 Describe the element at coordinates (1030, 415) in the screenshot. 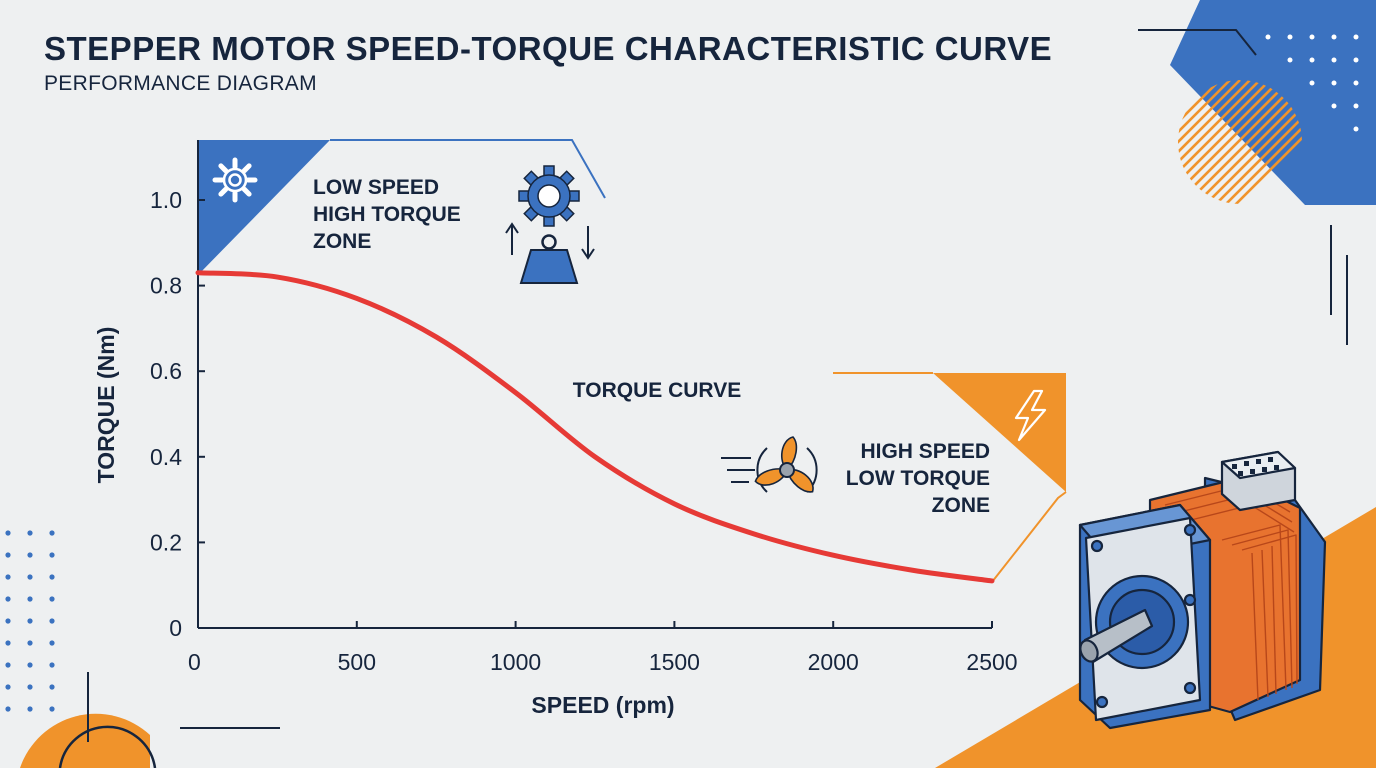

I see `lightning-icon` at that location.